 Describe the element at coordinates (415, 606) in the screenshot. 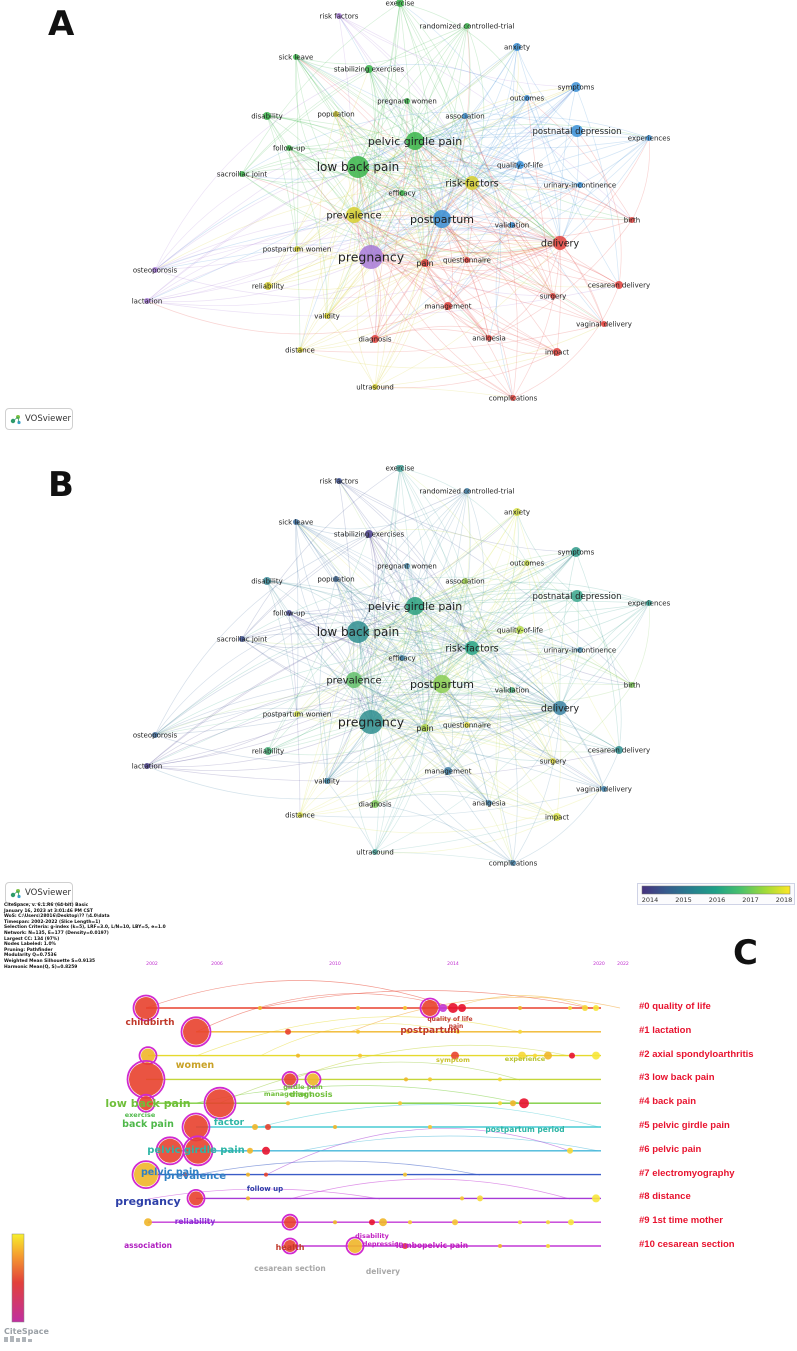

I see `pelvic-girdle-pain-node-circle` at that location.